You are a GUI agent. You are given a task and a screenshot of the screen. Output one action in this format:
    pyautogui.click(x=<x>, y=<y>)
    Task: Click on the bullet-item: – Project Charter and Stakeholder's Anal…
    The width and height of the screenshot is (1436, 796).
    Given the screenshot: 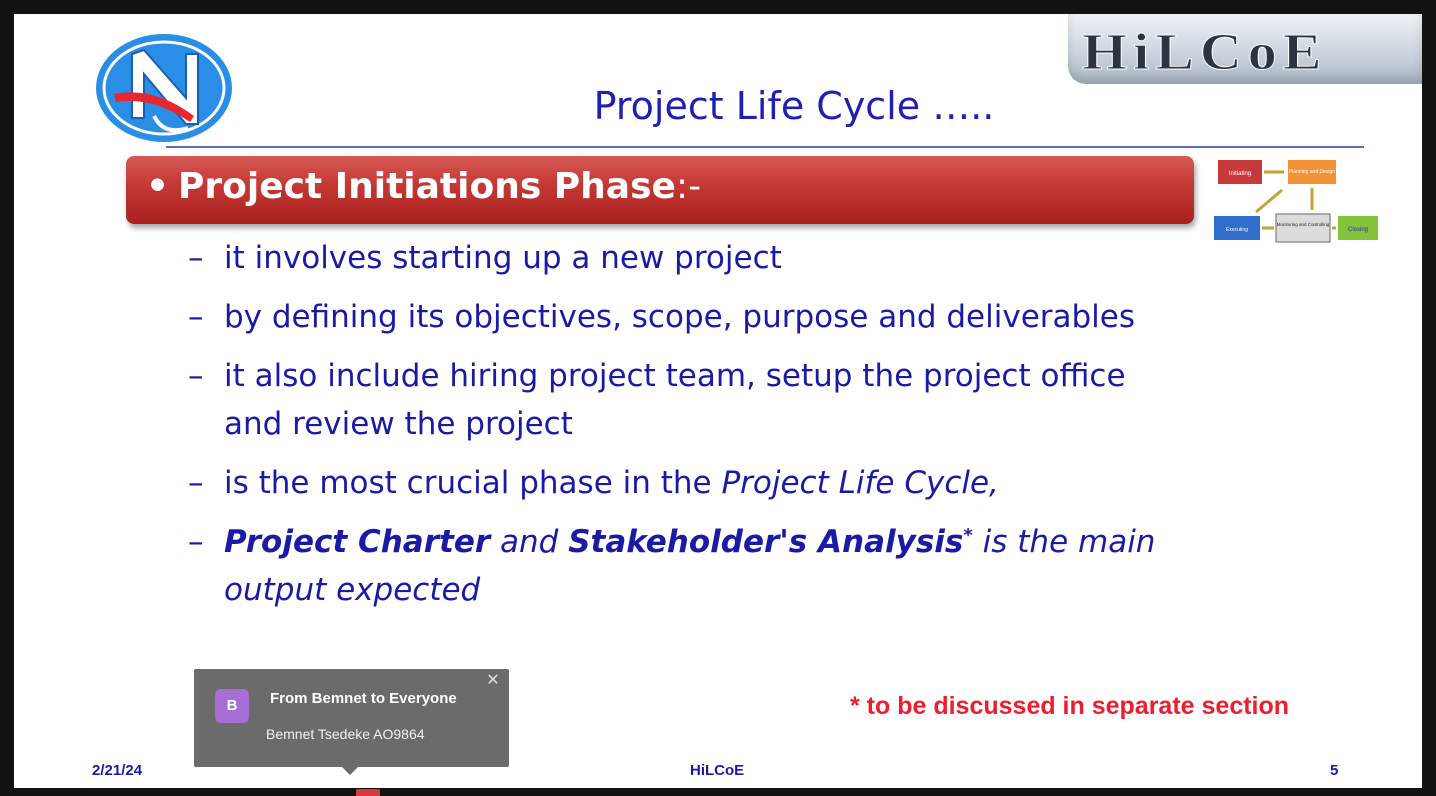 What is the action you would take?
    pyautogui.click(x=688, y=566)
    